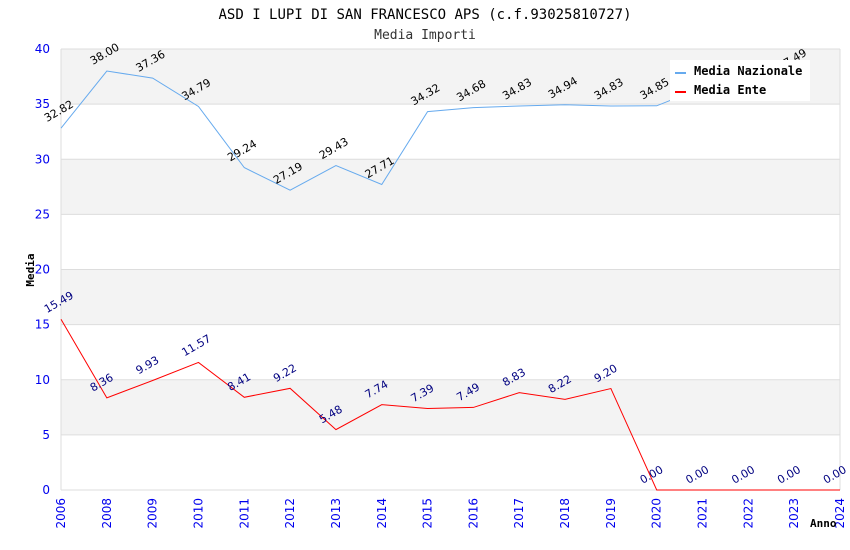  Describe the element at coordinates (42, 380) in the screenshot. I see `y-tick-label: 10` at that location.